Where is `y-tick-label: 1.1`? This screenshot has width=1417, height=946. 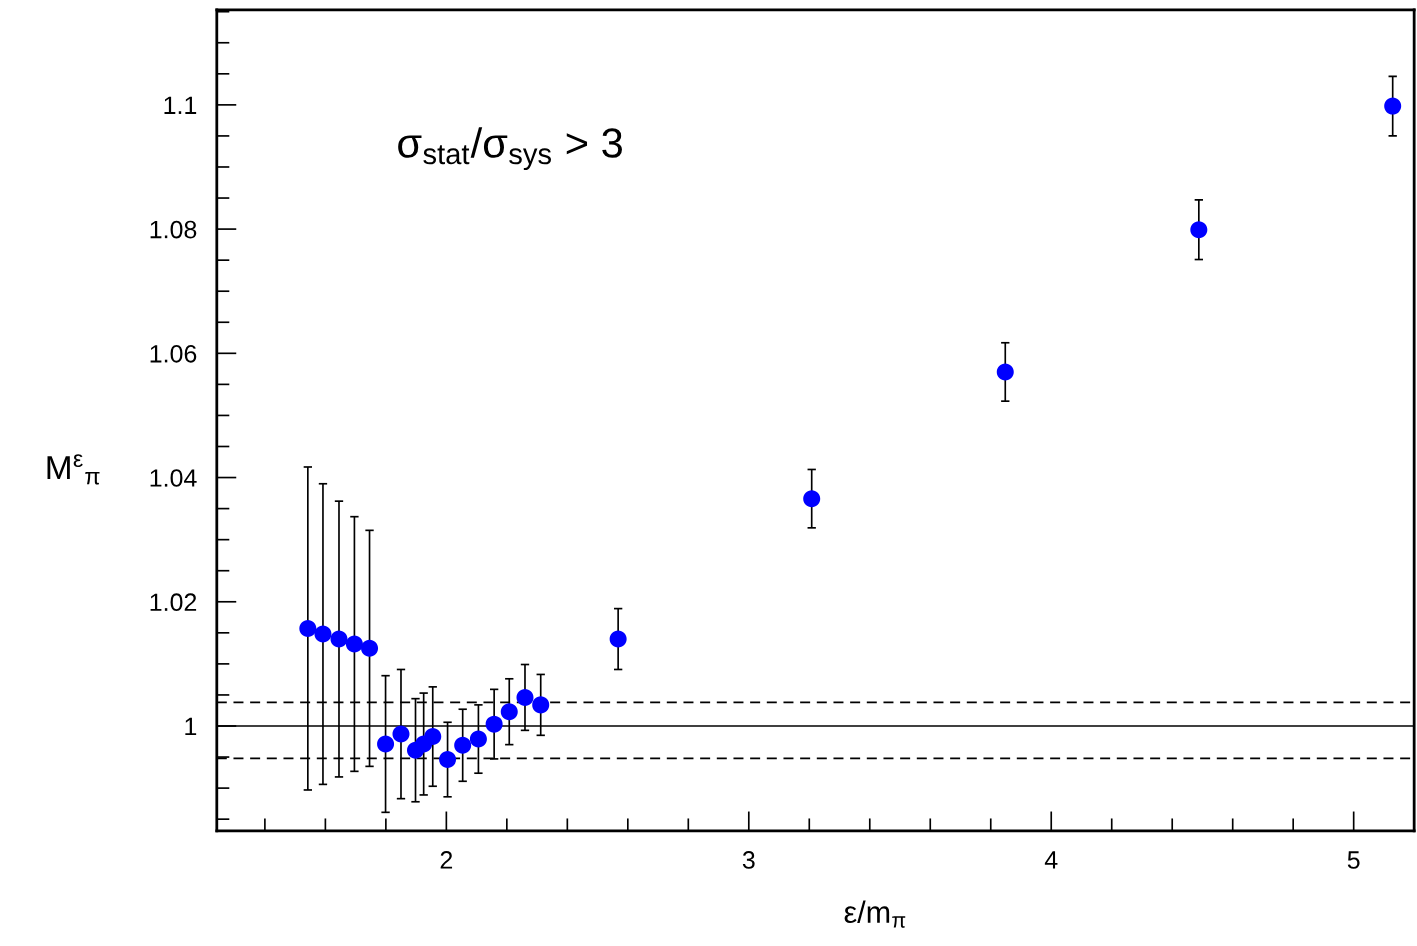
y-tick-label: 1.1 is located at coordinates (180, 105).